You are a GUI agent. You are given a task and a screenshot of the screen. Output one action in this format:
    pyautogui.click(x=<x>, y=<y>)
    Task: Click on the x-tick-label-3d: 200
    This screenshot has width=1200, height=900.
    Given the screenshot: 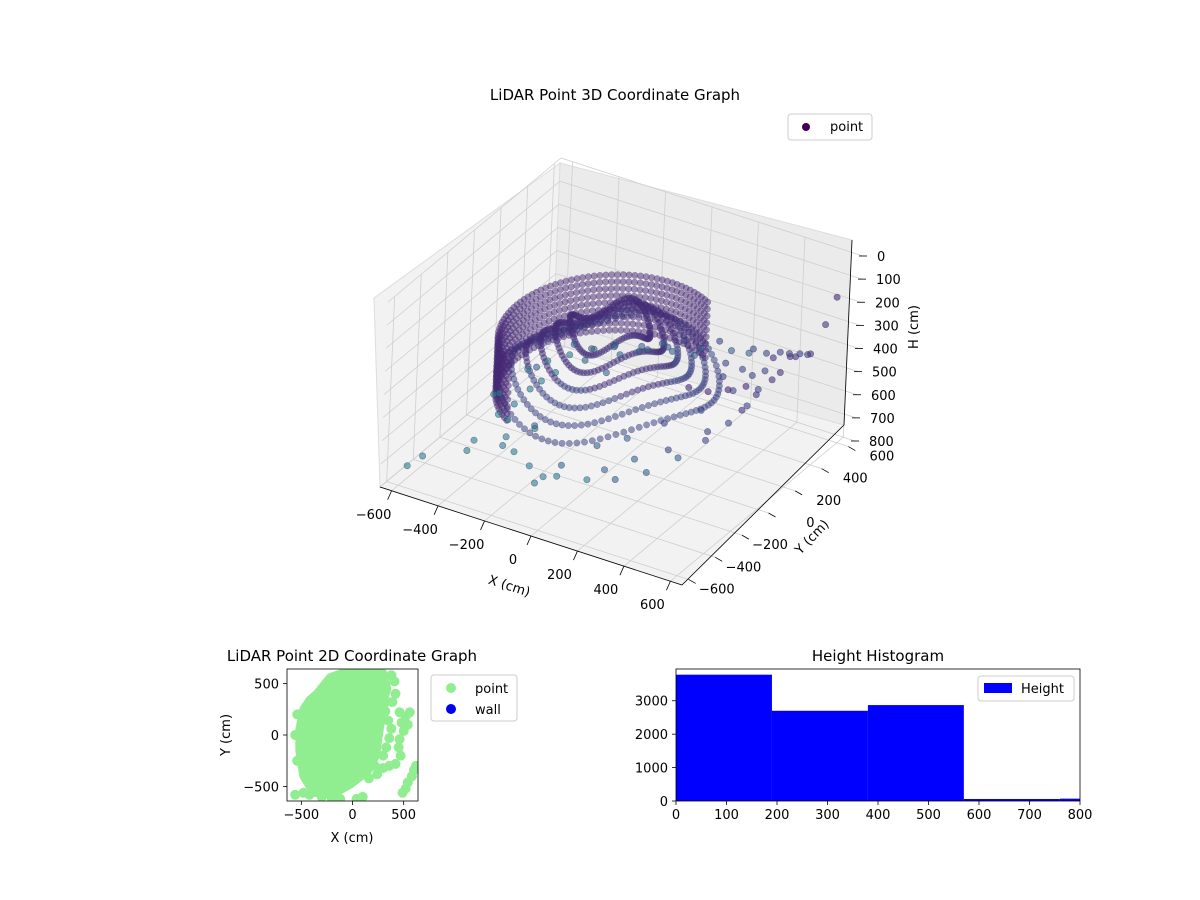 What is the action you would take?
    pyautogui.click(x=559, y=575)
    